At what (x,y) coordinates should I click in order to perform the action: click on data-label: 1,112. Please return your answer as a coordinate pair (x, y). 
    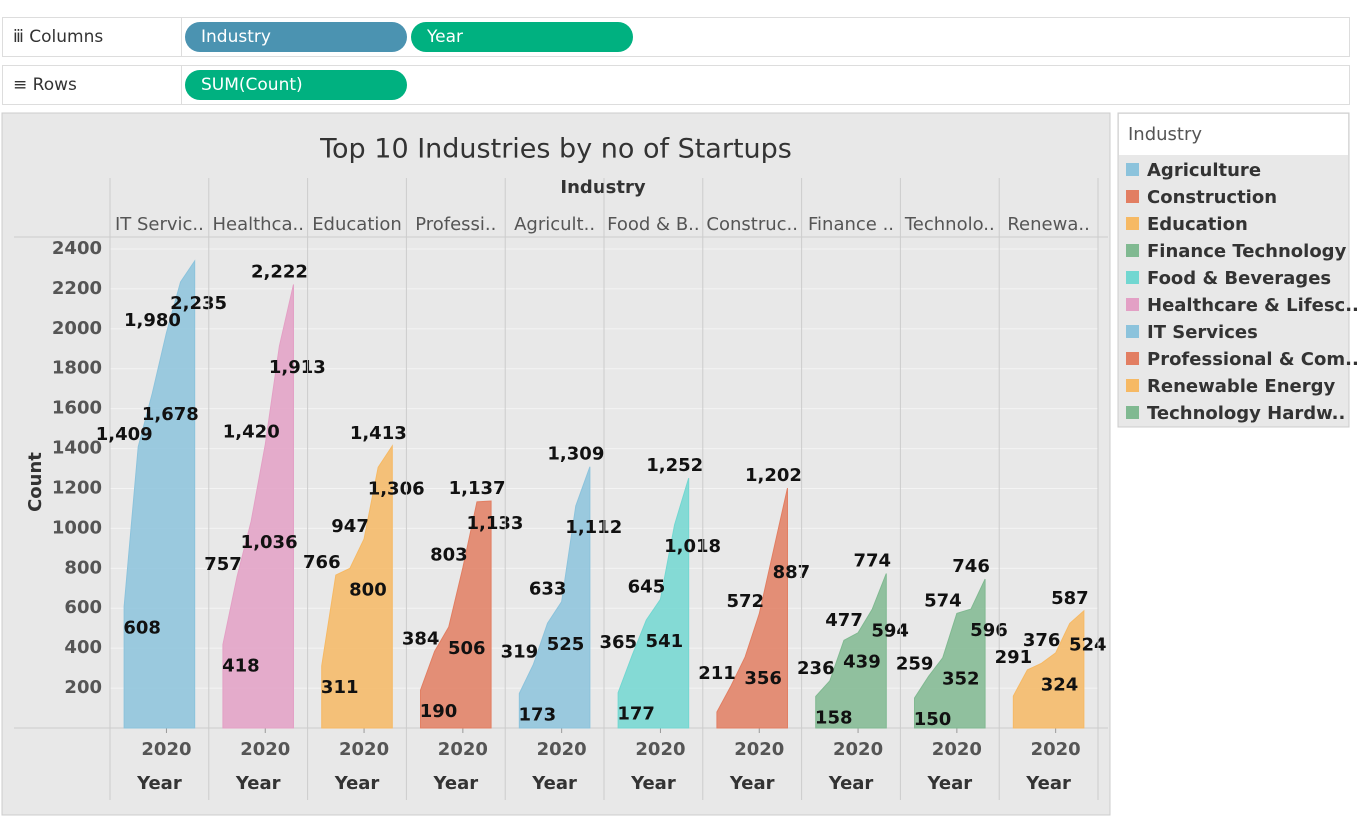
    Looking at the image, I should click on (593, 527).